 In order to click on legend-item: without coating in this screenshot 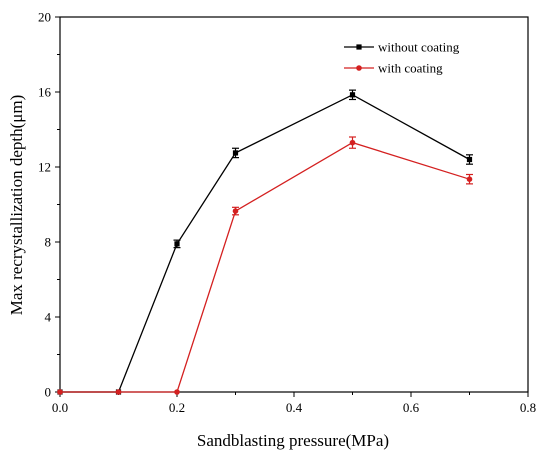, I will do `click(402, 47)`.